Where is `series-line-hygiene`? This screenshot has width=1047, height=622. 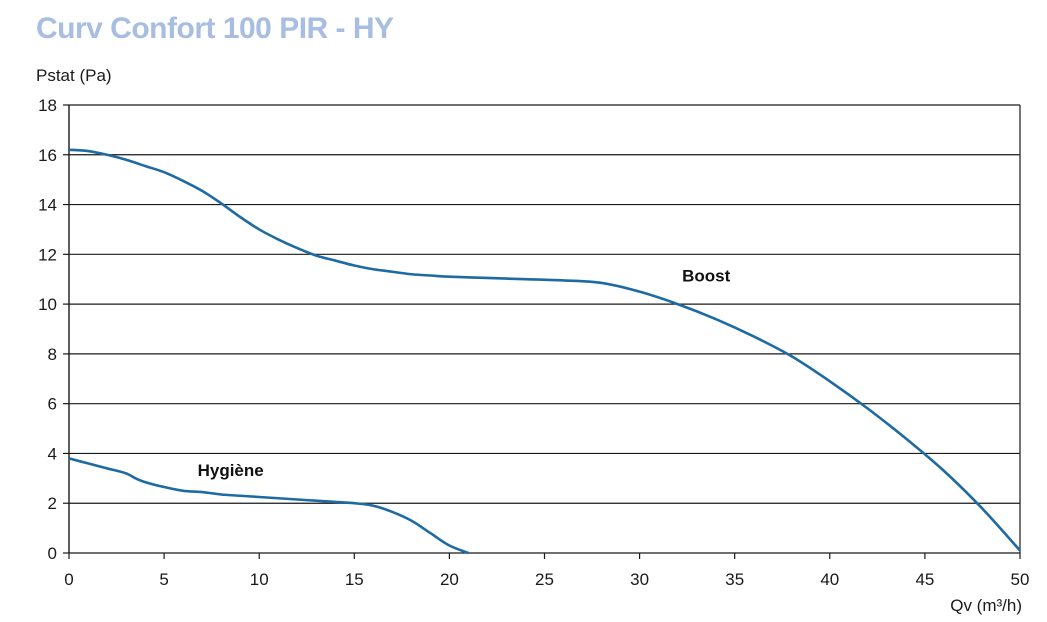
series-line-hygiene is located at coordinates (268, 506).